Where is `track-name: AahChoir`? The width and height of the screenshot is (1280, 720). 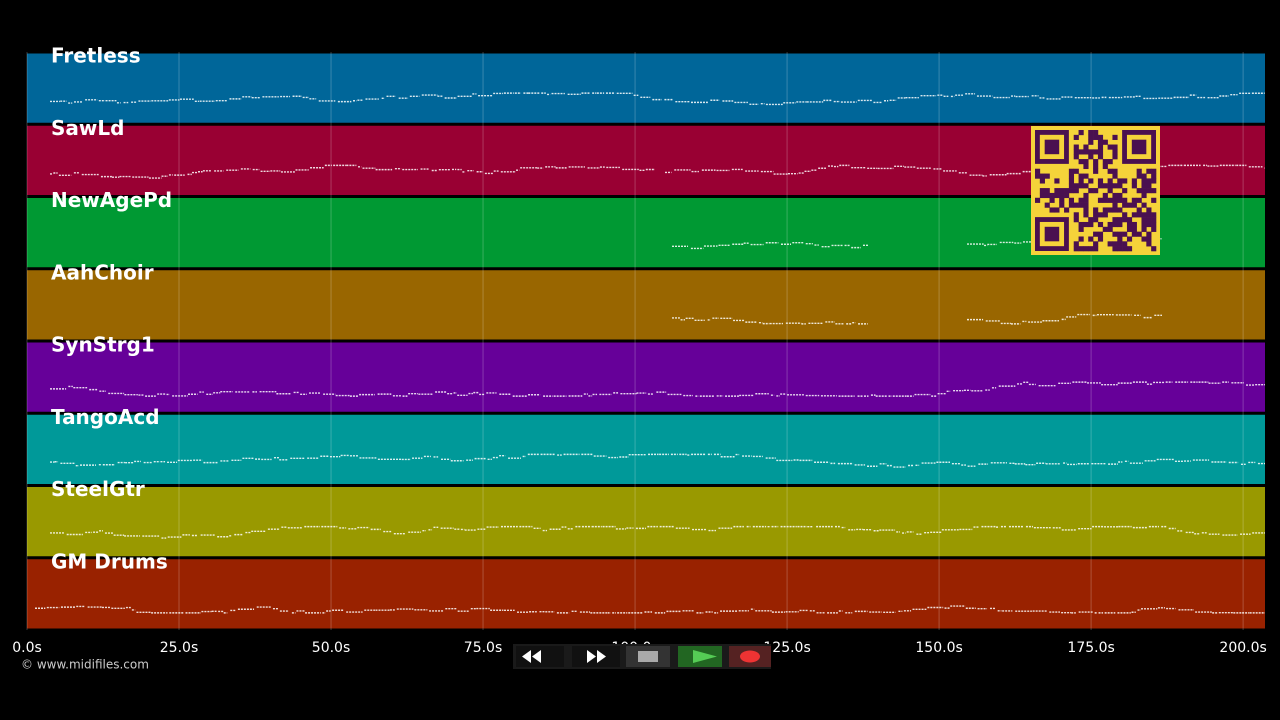
track-name: AahChoir is located at coordinates (102, 272).